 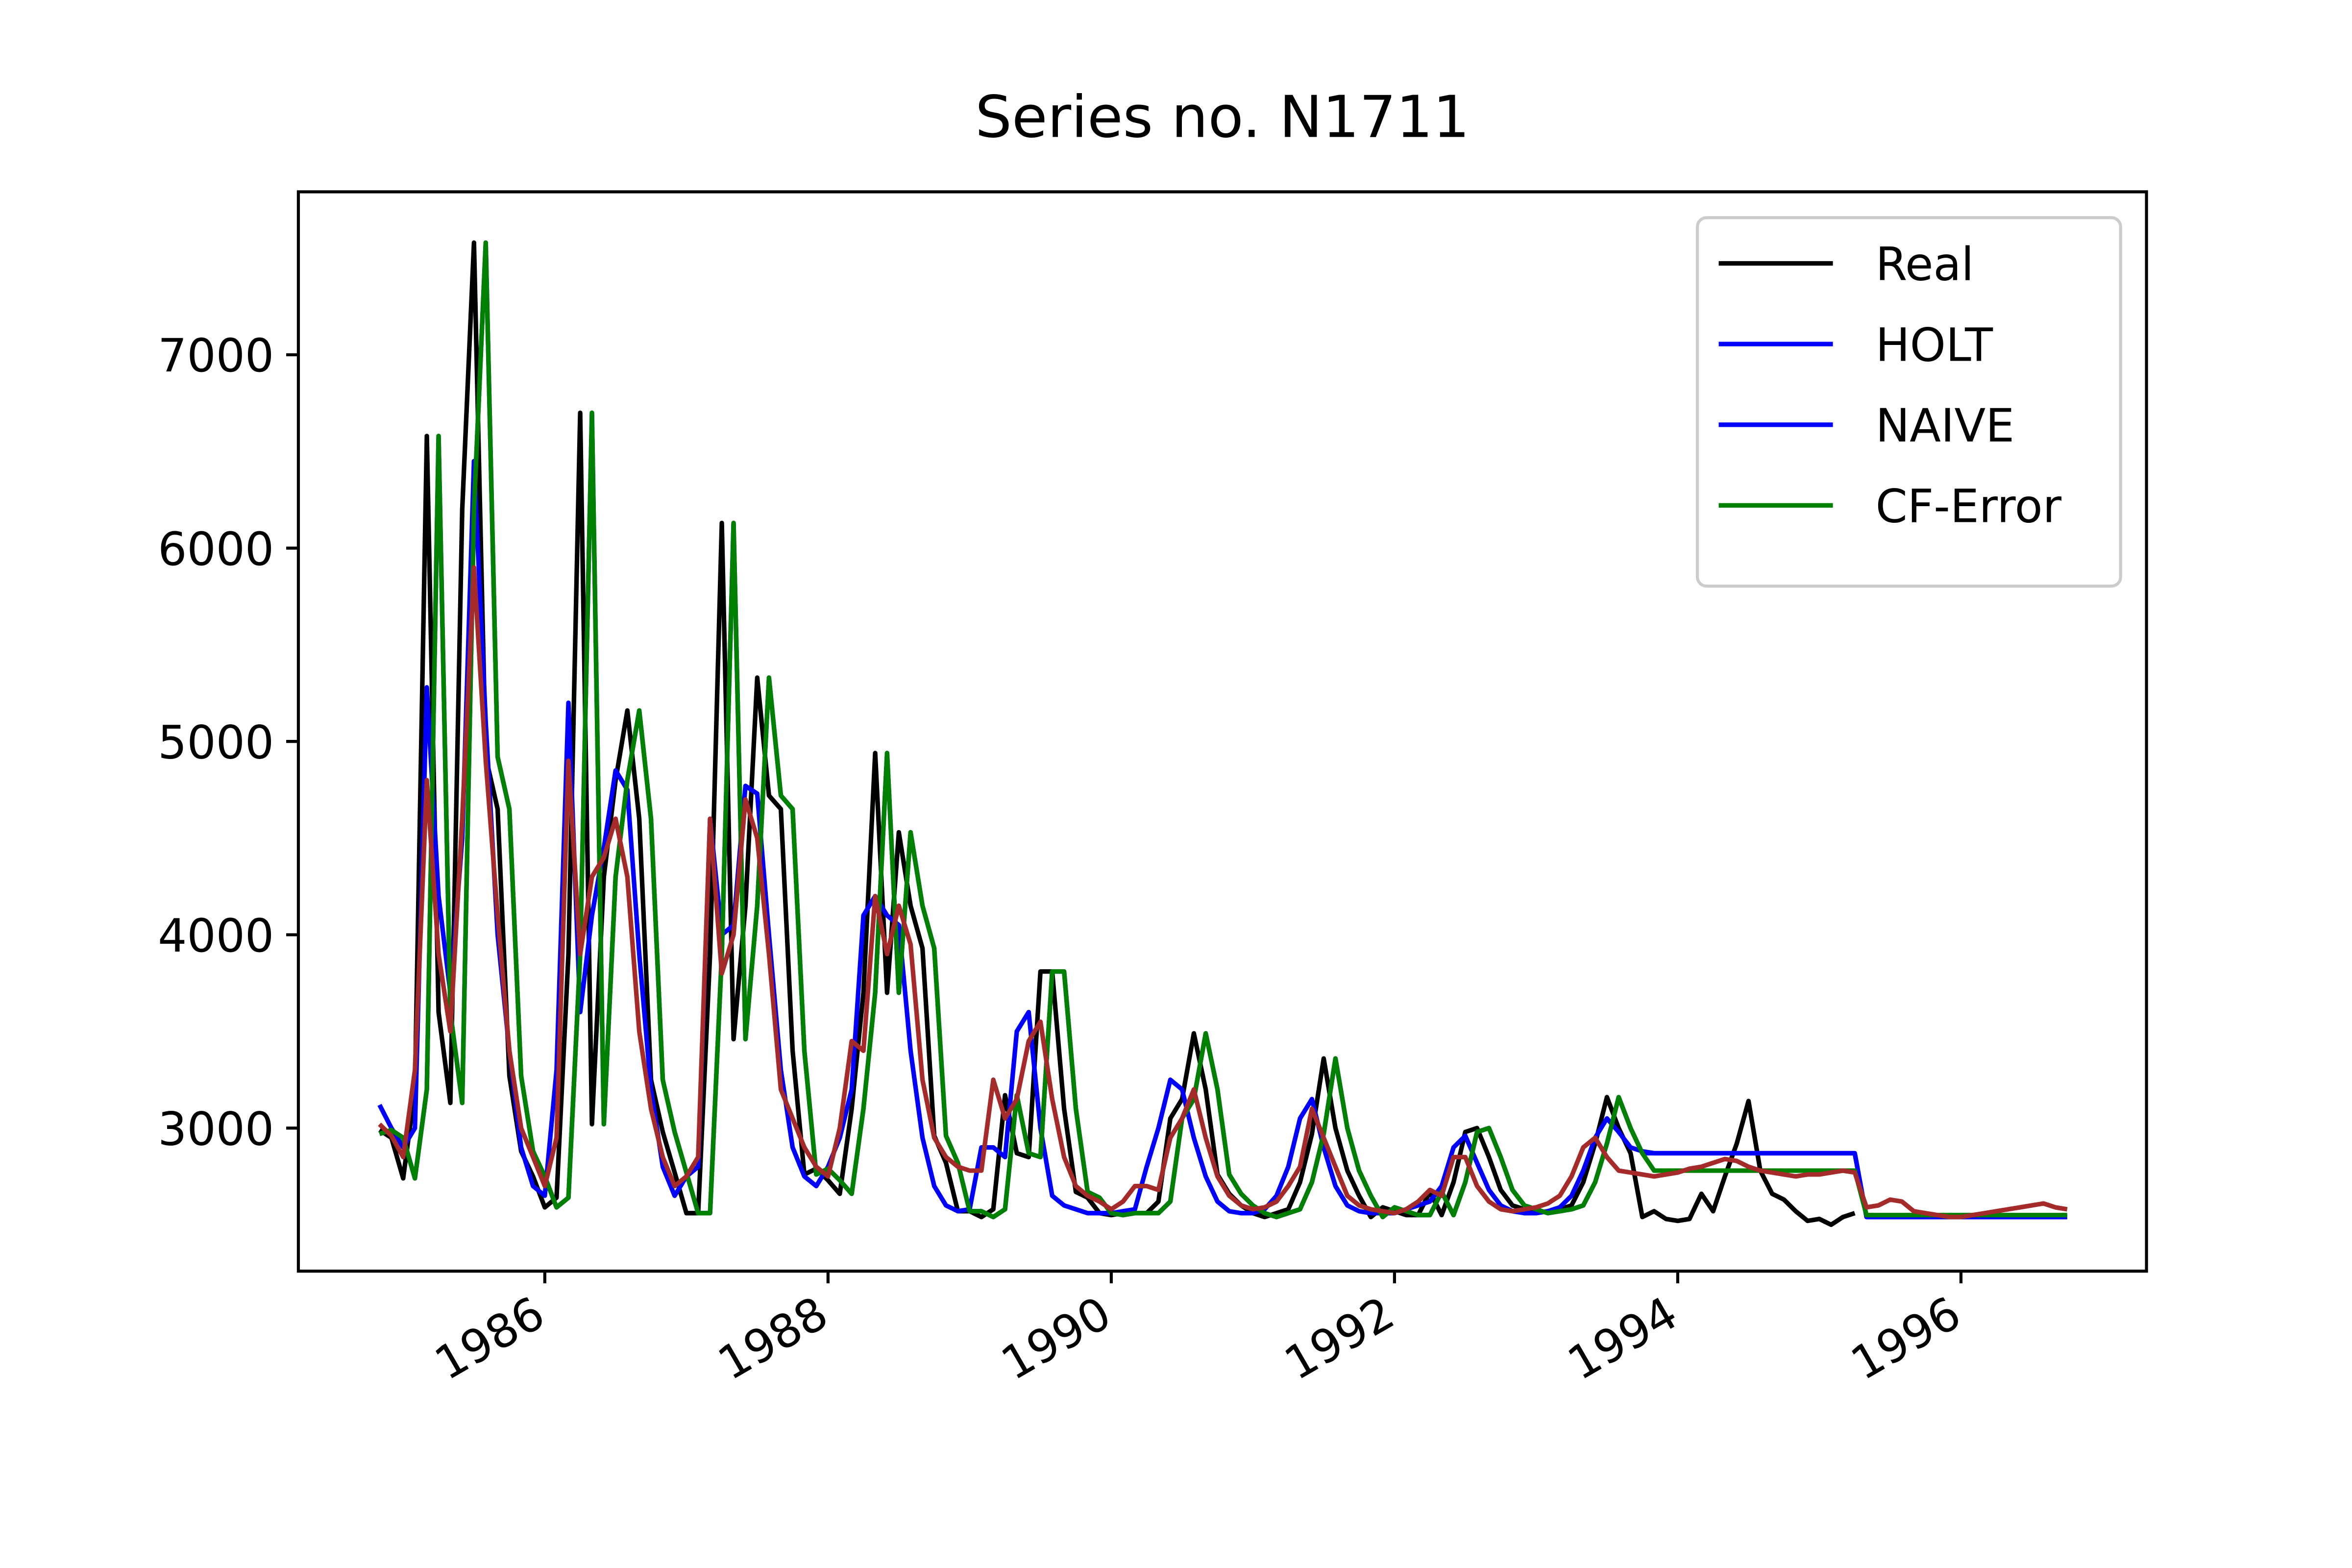 What do you see at coordinates (216, 1128) in the screenshot?
I see `y-tick-label: 3000` at bounding box center [216, 1128].